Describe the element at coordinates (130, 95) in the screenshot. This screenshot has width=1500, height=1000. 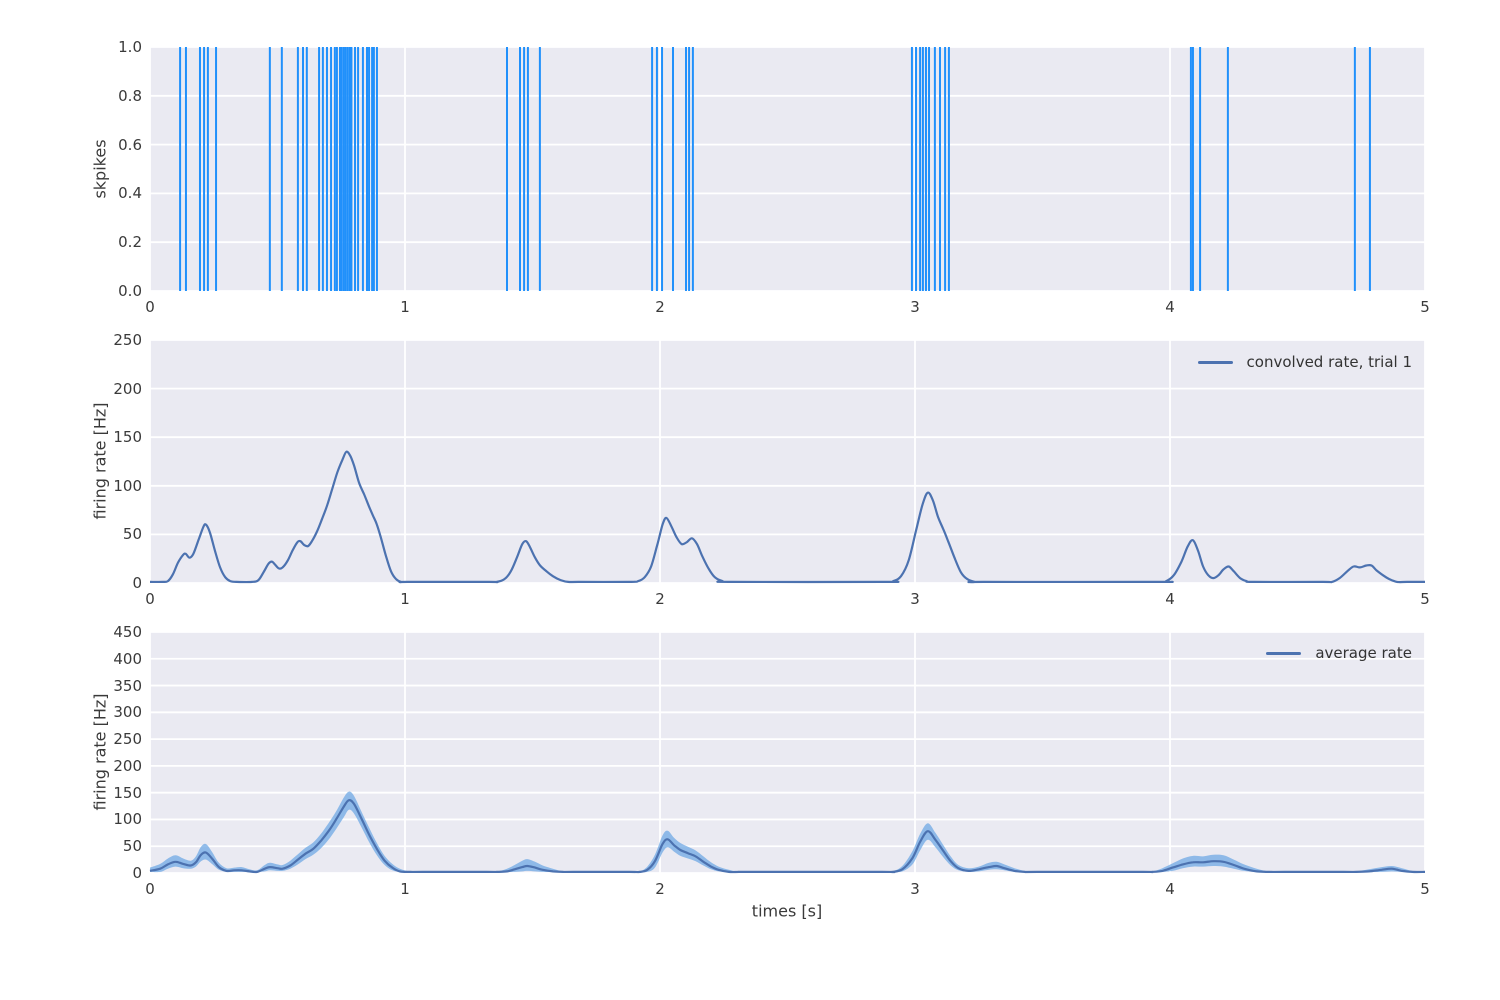
I see `y-tick-label: 0.8` at that location.